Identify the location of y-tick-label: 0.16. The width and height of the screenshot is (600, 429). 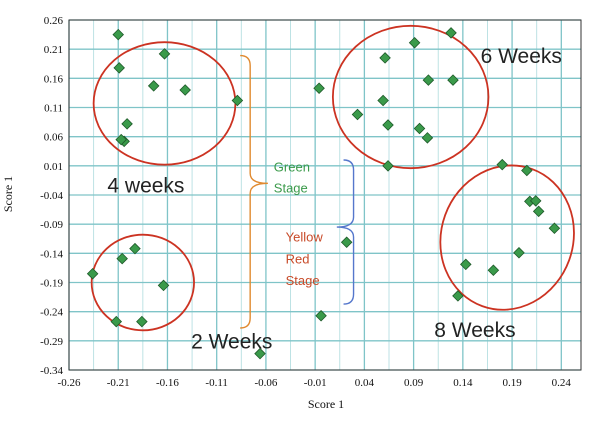
(54, 79).